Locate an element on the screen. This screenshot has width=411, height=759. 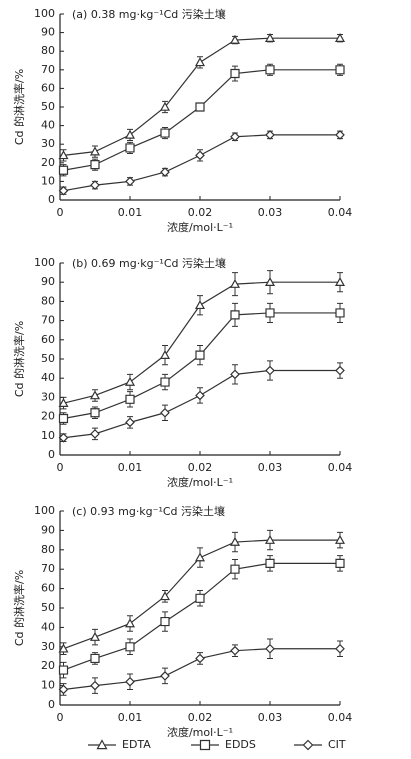
y-tick-label: 20 is located at coordinates (48, 665).